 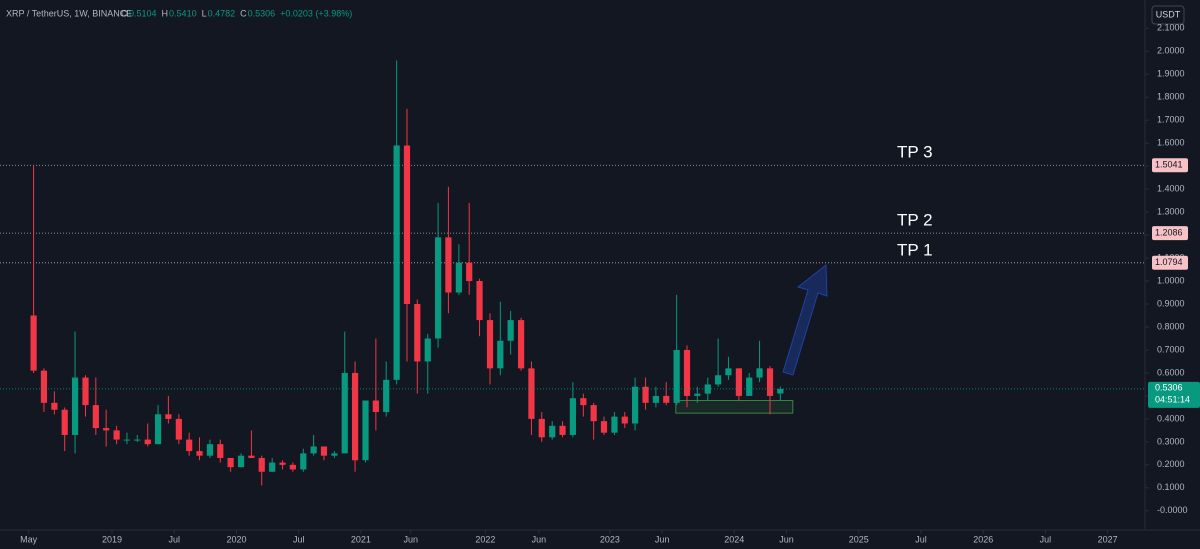 What do you see at coordinates (915, 220) in the screenshot?
I see `level-label: TP 2` at bounding box center [915, 220].